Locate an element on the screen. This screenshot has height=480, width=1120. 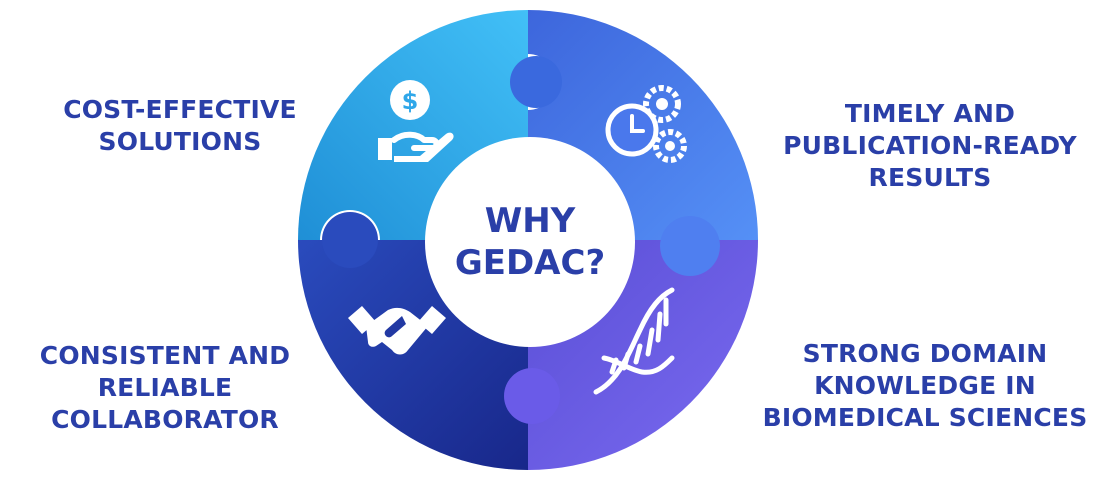
puzzle-tab-tr is located at coordinates (536, 82).